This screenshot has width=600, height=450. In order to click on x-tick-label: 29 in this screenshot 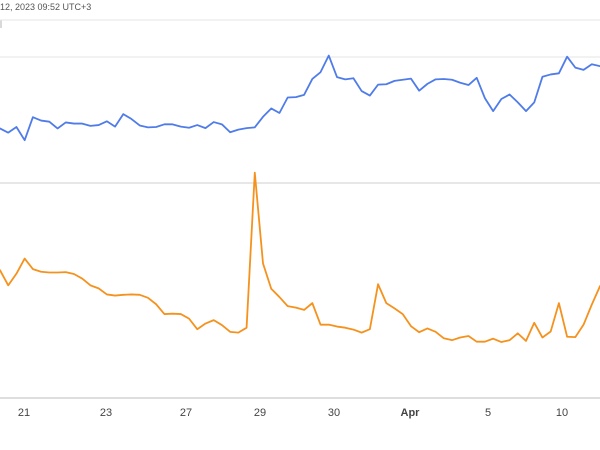, I will do `click(260, 413)`.